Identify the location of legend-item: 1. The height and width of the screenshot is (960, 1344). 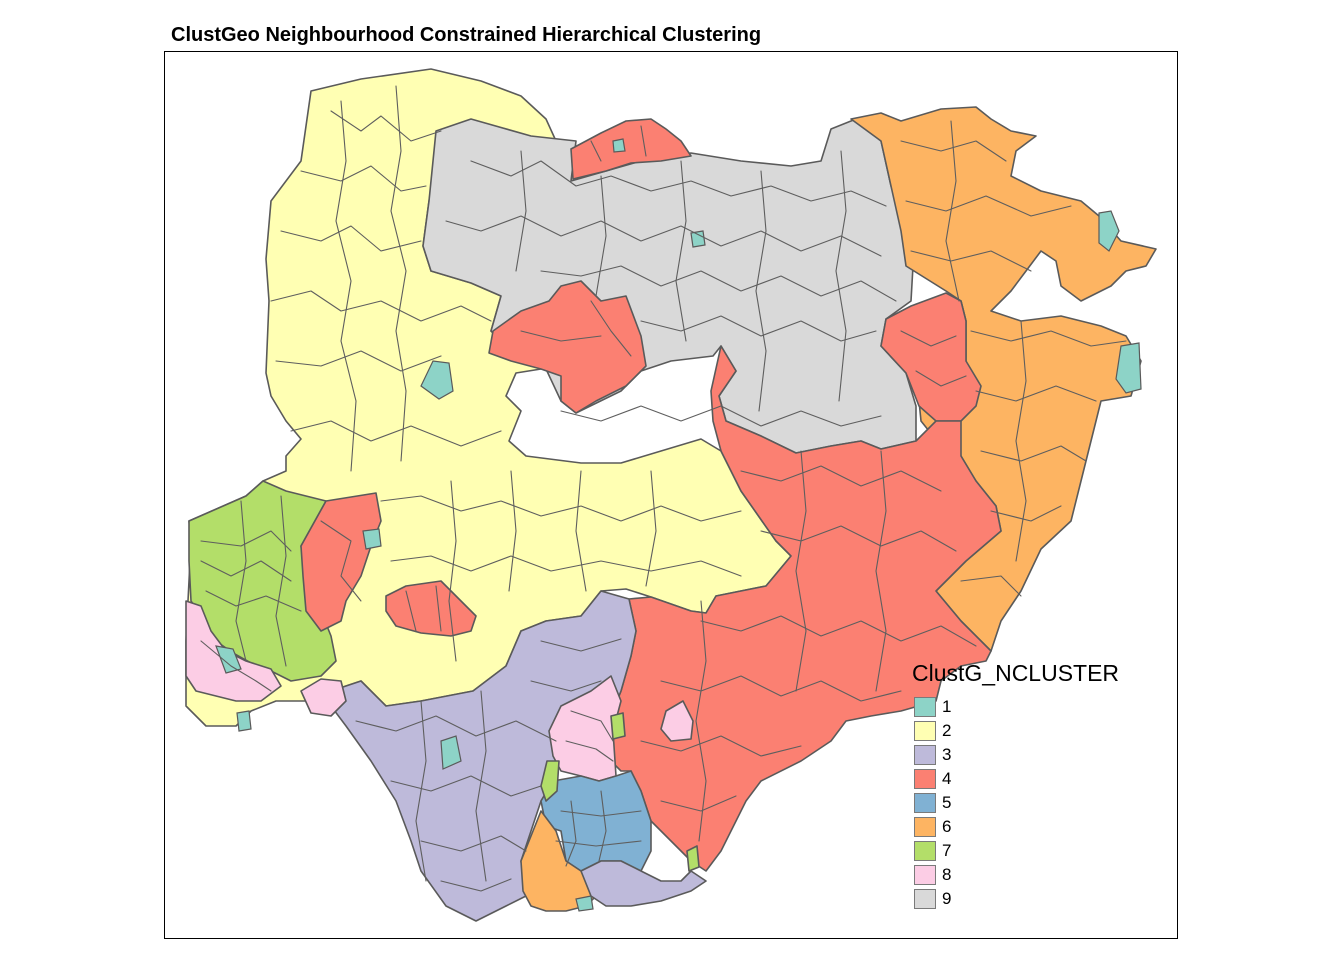
(1032, 707).